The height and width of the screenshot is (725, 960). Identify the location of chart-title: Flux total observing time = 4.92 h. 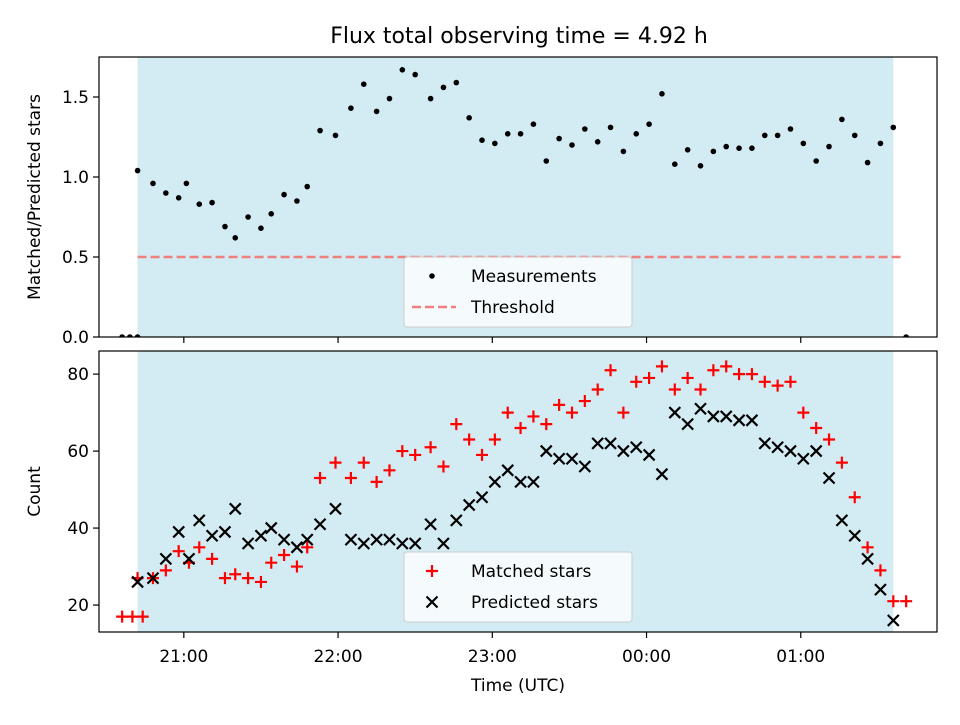
(519, 36).